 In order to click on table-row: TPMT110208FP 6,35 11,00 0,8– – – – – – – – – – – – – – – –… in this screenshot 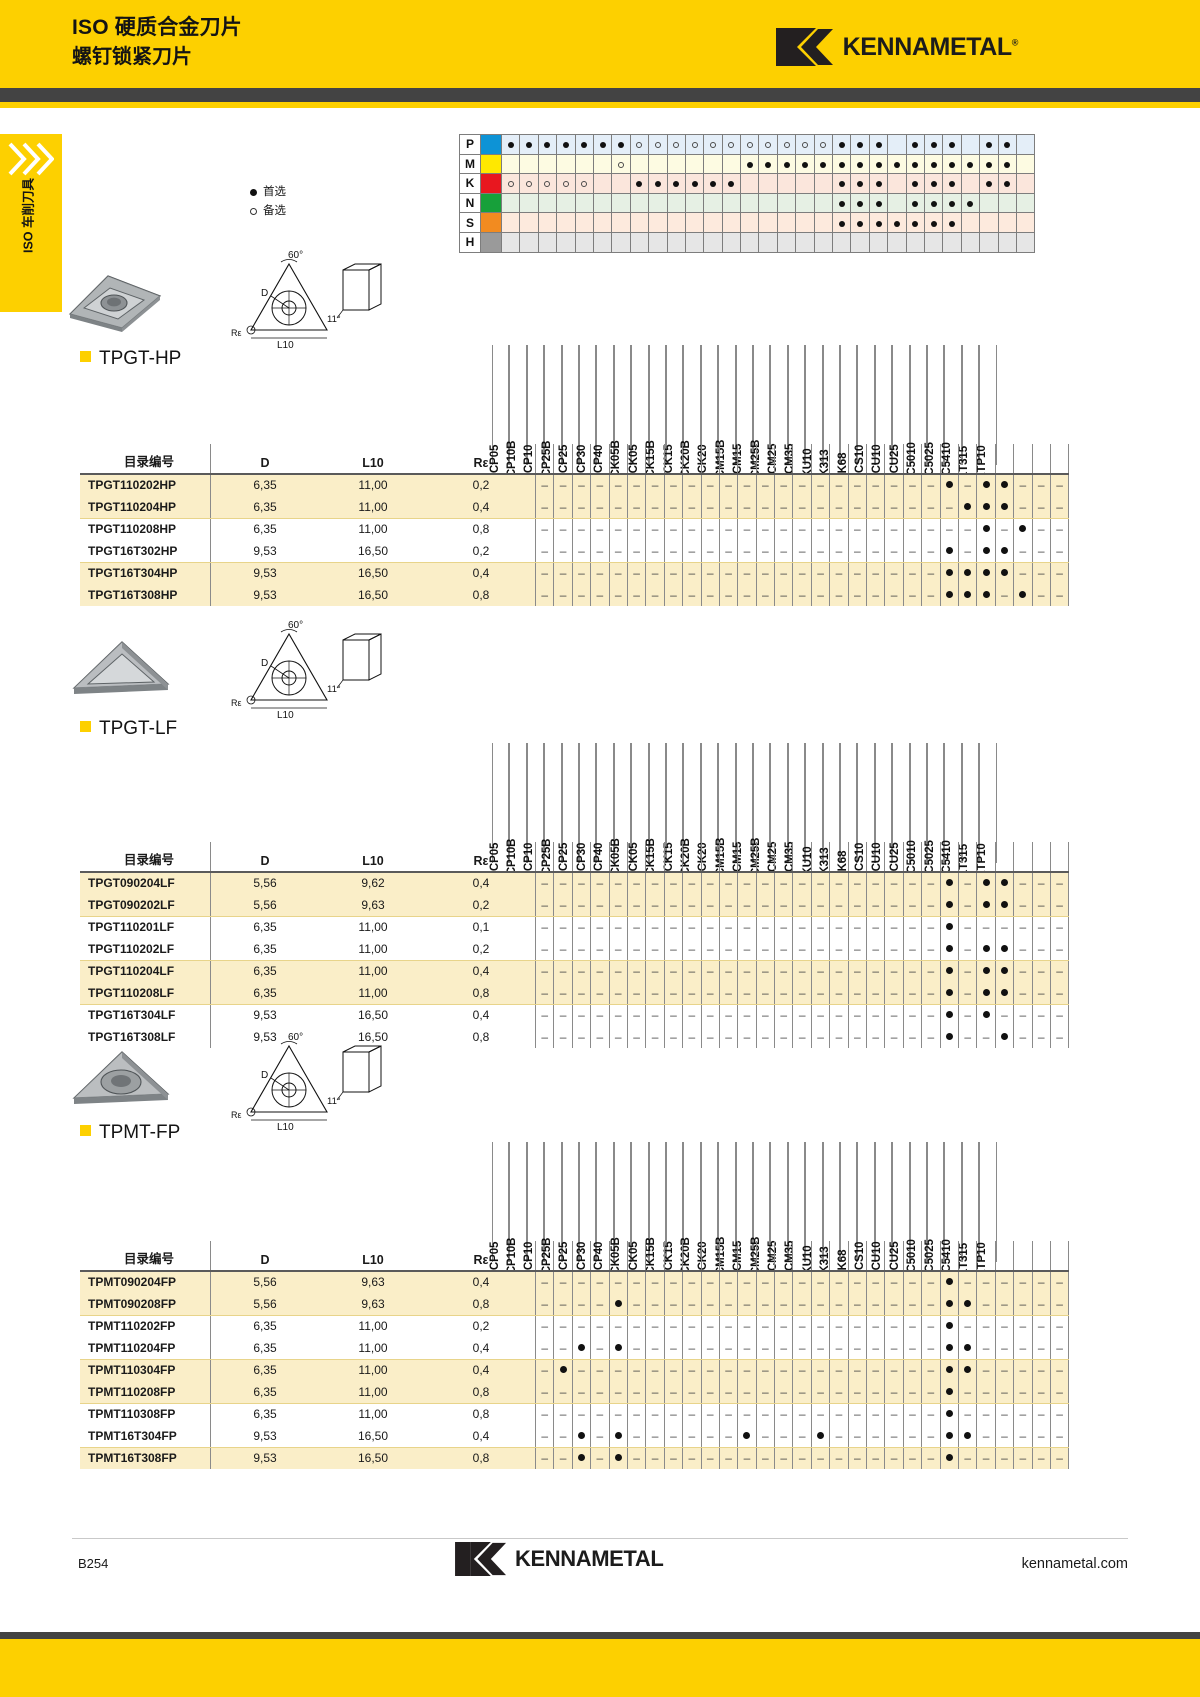, I will do `click(575, 1392)`.